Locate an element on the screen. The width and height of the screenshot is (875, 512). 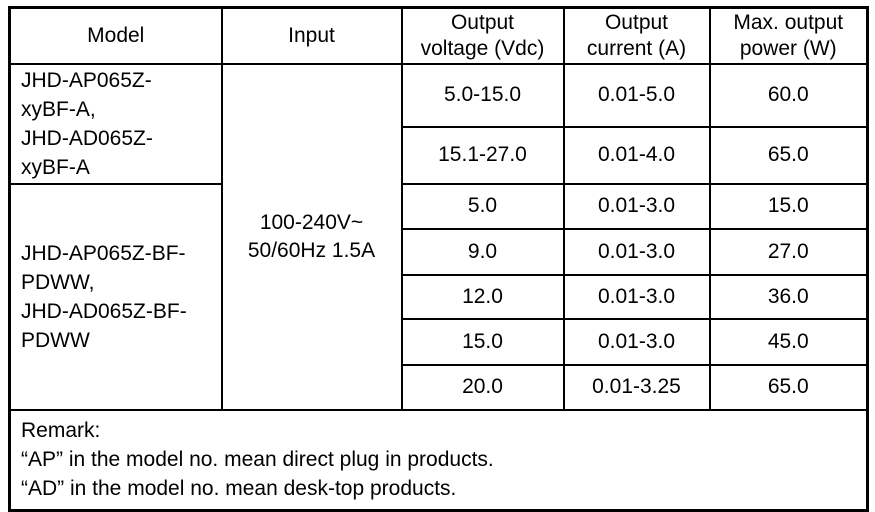
power-cell: 45.0 is located at coordinates (788, 341).